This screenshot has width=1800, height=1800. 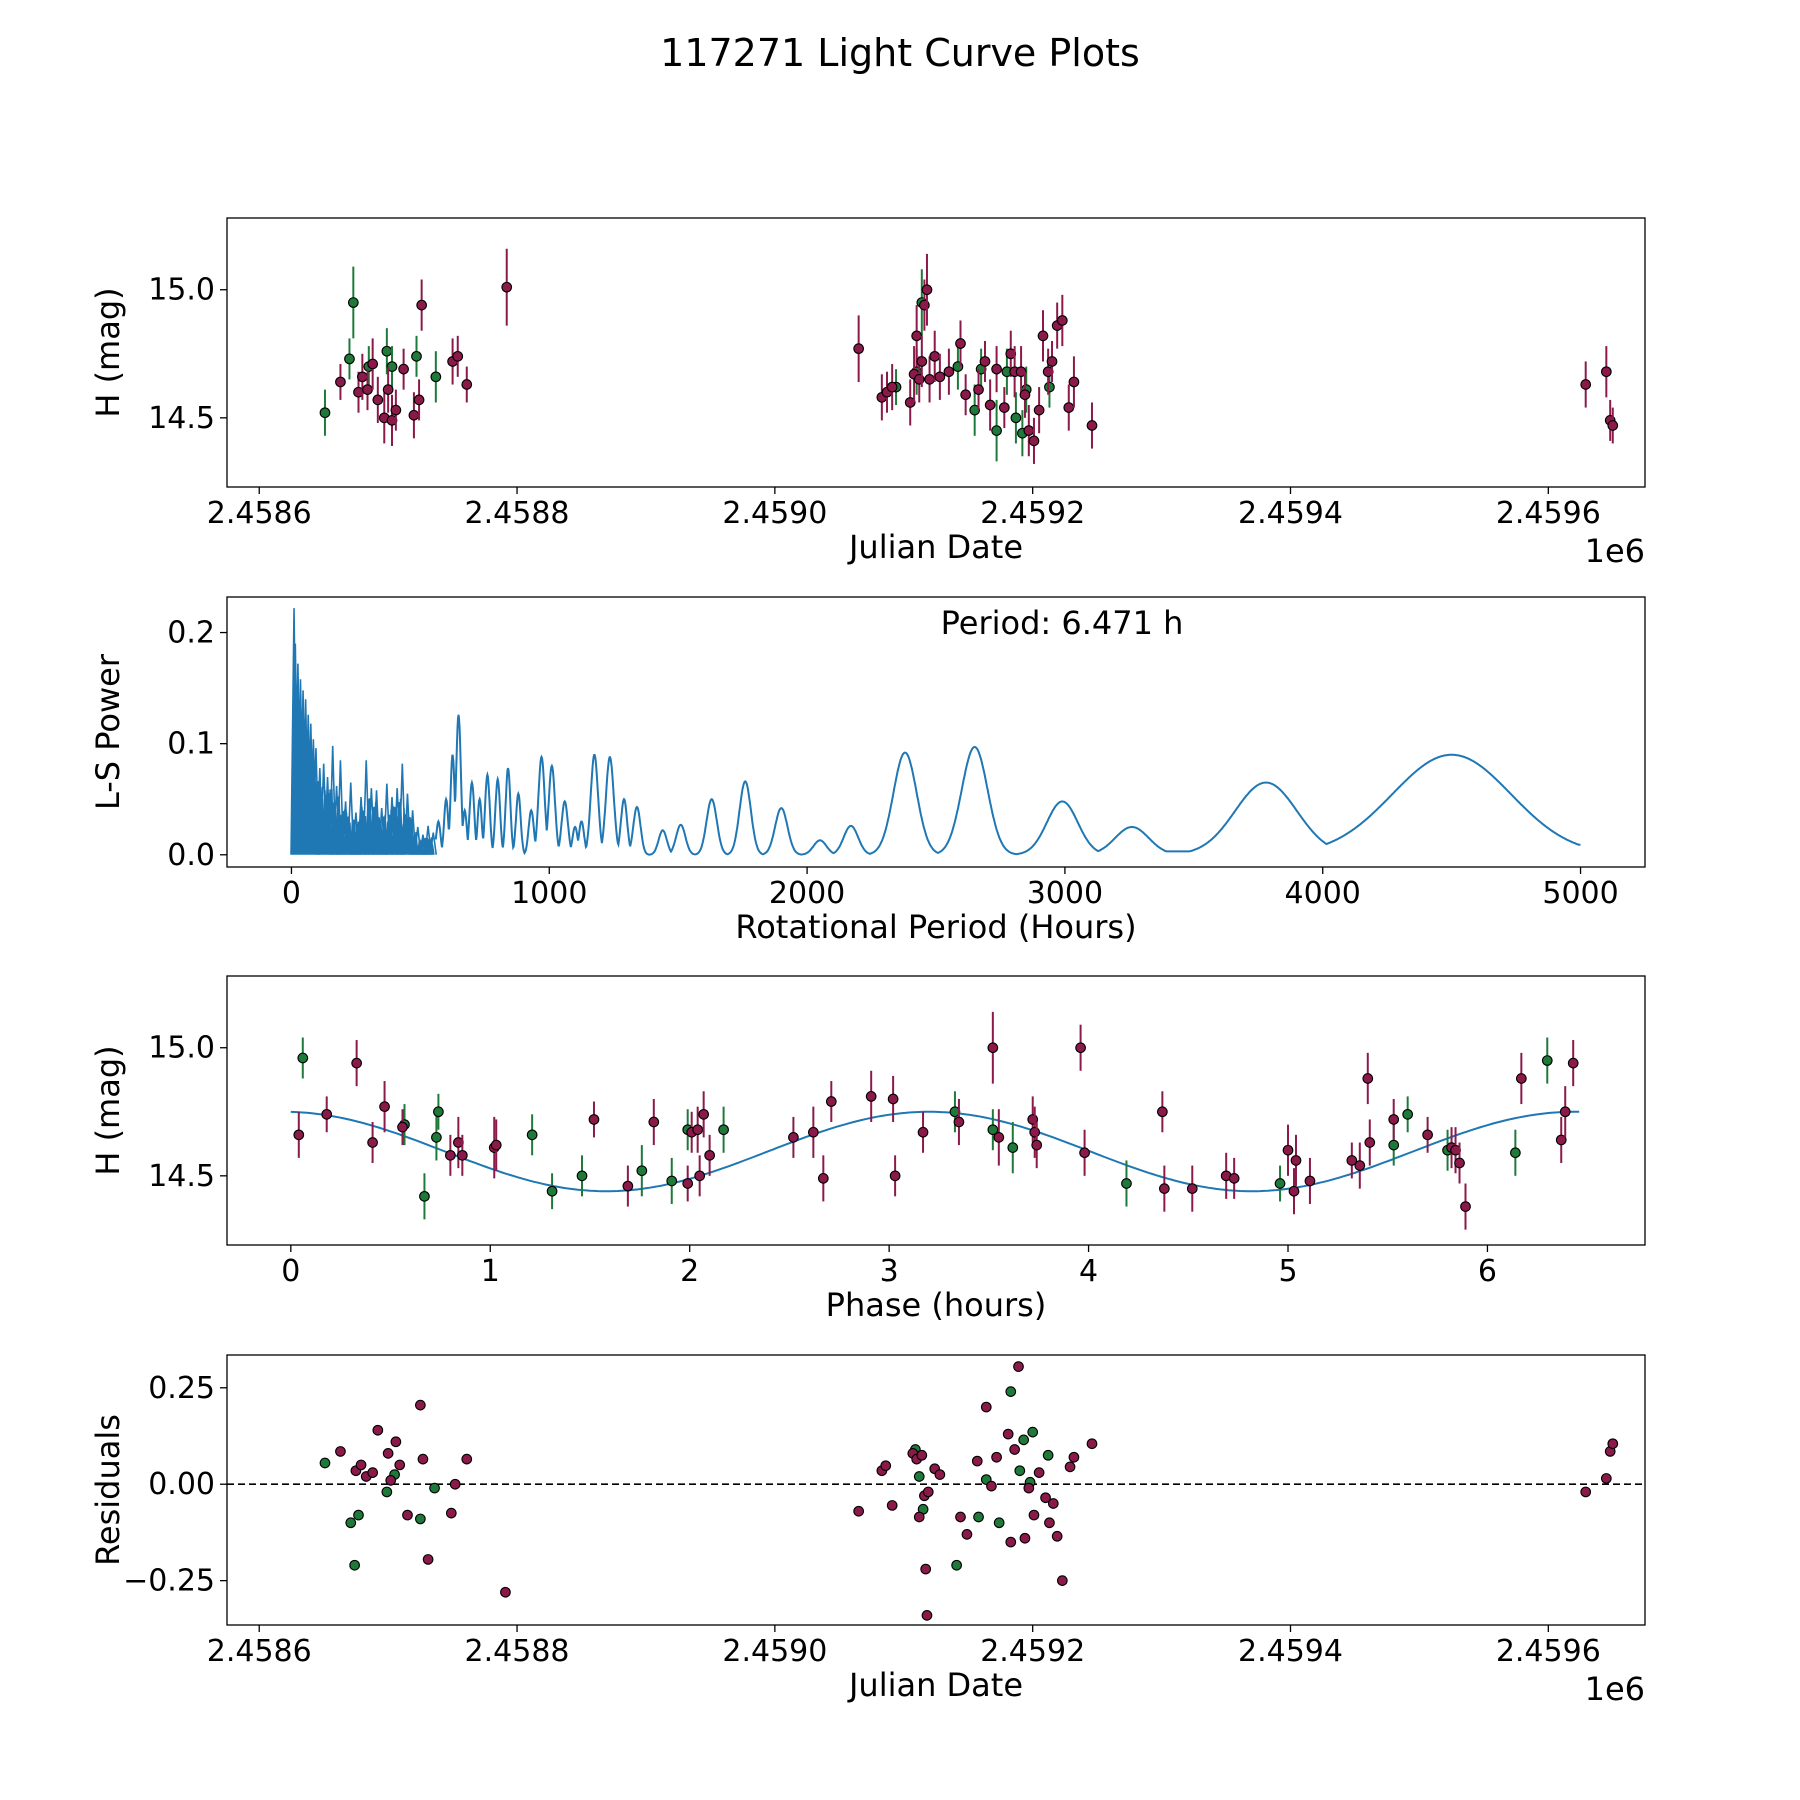 What do you see at coordinates (364, 731) in the screenshot?
I see `periodogram-spikes` at bounding box center [364, 731].